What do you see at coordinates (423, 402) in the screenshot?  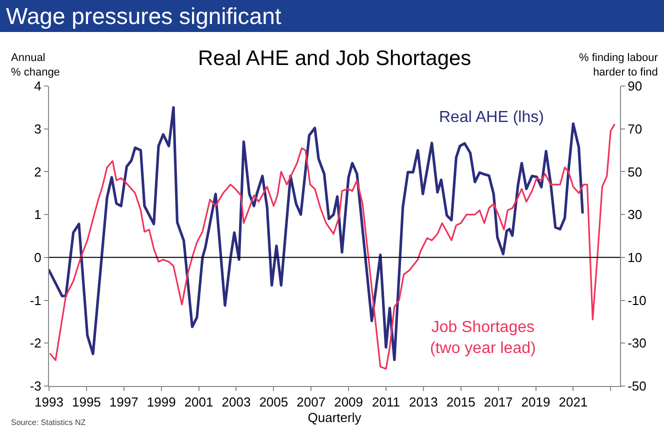 I see `x-tick-label: 2013` at bounding box center [423, 402].